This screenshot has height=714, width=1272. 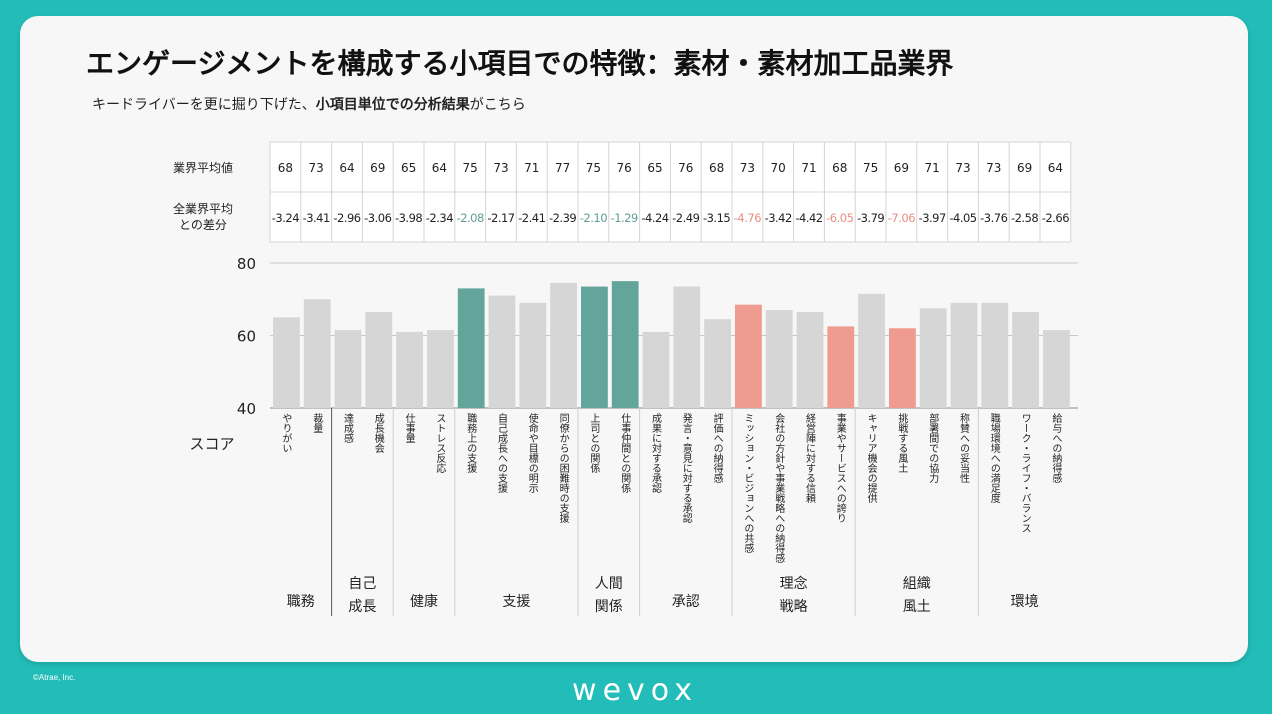 What do you see at coordinates (408, 218) in the screenshot?
I see `diff-value: -3.98` at bounding box center [408, 218].